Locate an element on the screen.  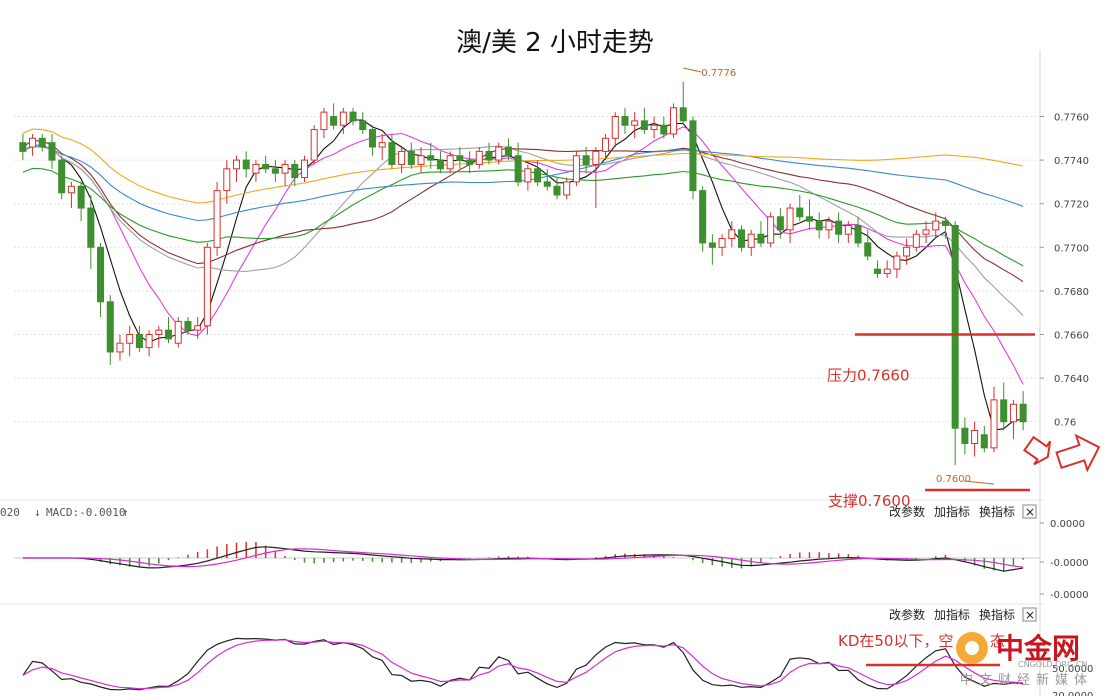
chart-title: 澳/美 2 小时走势 is located at coordinates (555, 43).